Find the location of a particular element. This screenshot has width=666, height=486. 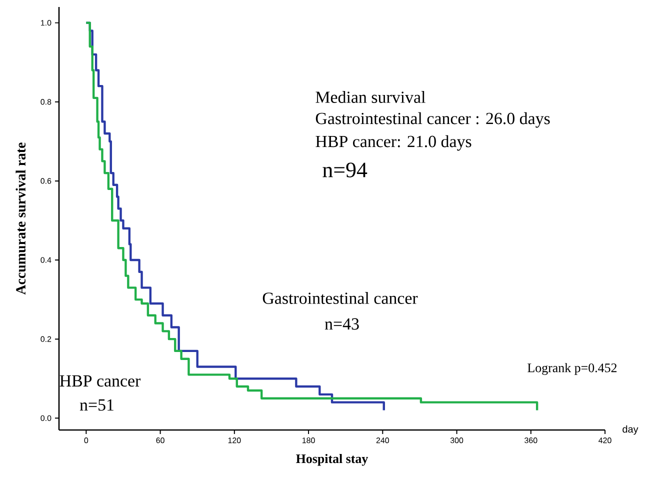

text: HBP cancer is located at coordinates (100, 381).